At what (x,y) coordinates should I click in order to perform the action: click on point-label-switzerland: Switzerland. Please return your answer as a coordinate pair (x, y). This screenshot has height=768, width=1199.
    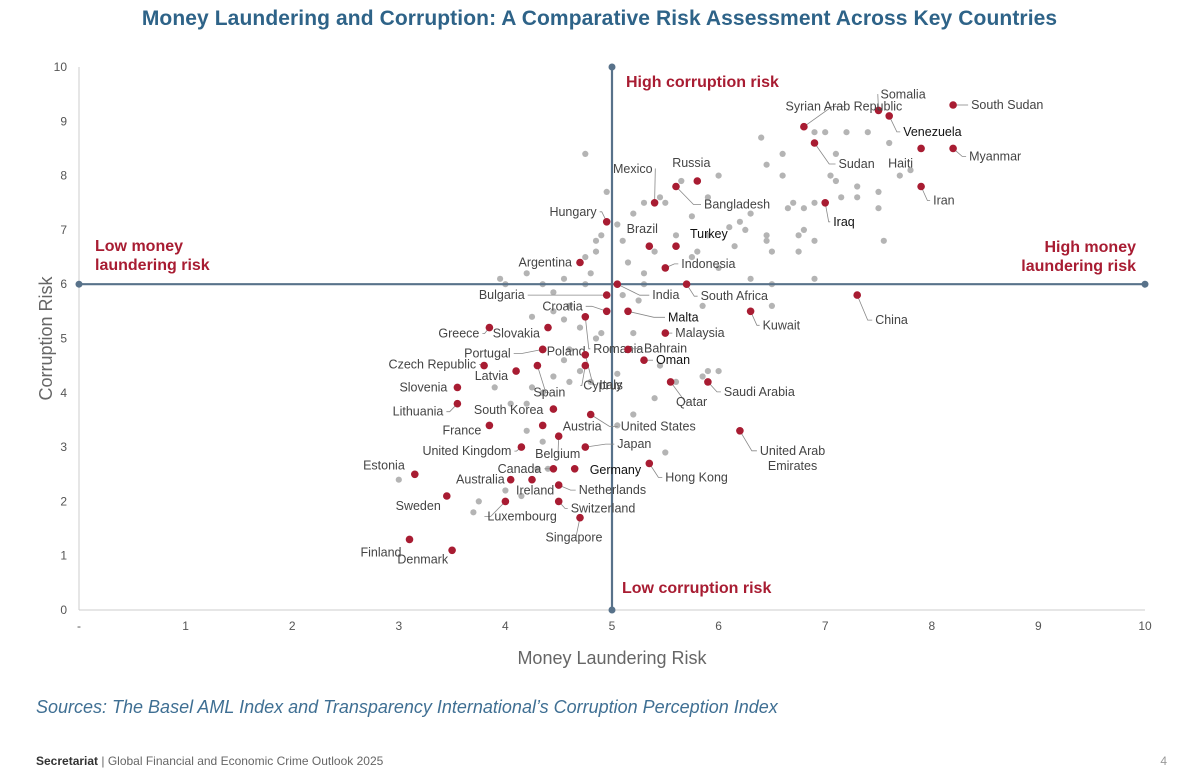
    Looking at the image, I should click on (603, 508).